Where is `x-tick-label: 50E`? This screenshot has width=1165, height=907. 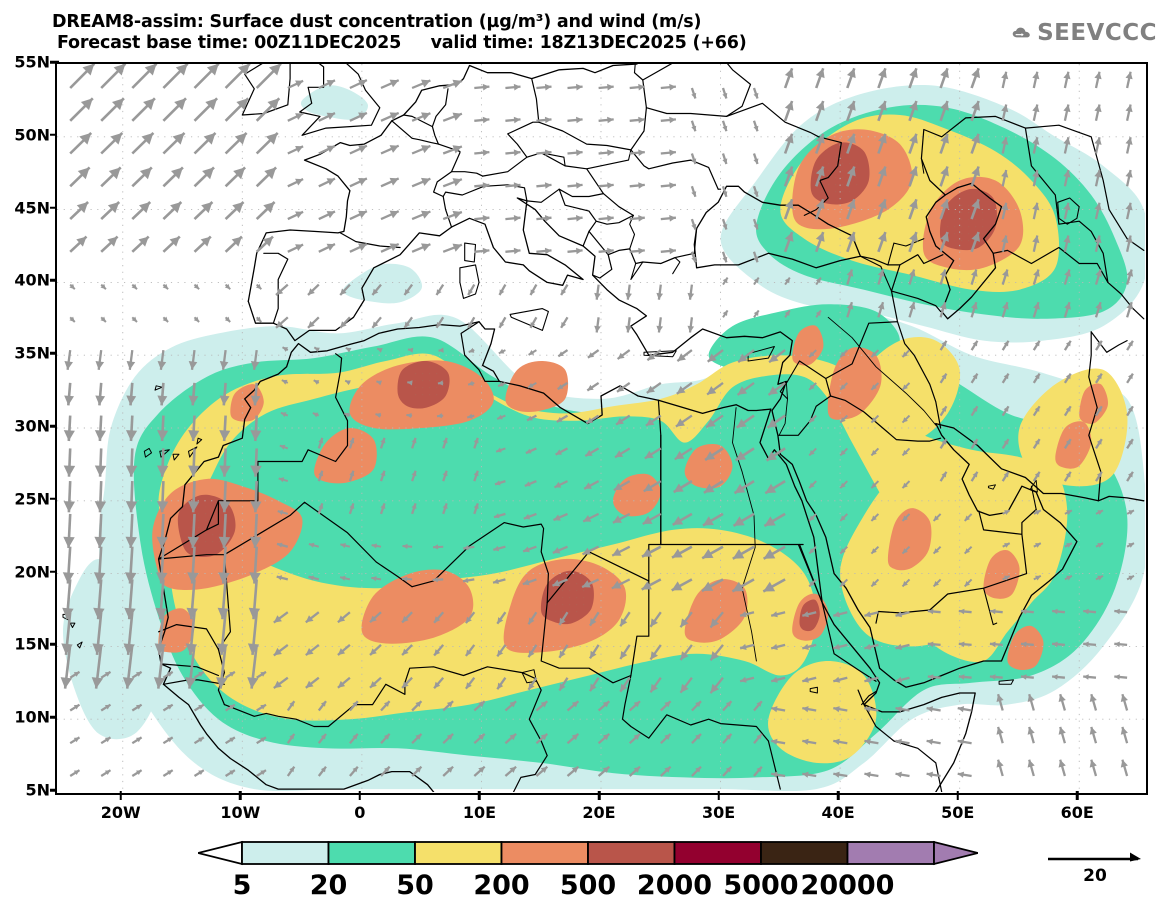 x-tick-label: 50E is located at coordinates (958, 812).